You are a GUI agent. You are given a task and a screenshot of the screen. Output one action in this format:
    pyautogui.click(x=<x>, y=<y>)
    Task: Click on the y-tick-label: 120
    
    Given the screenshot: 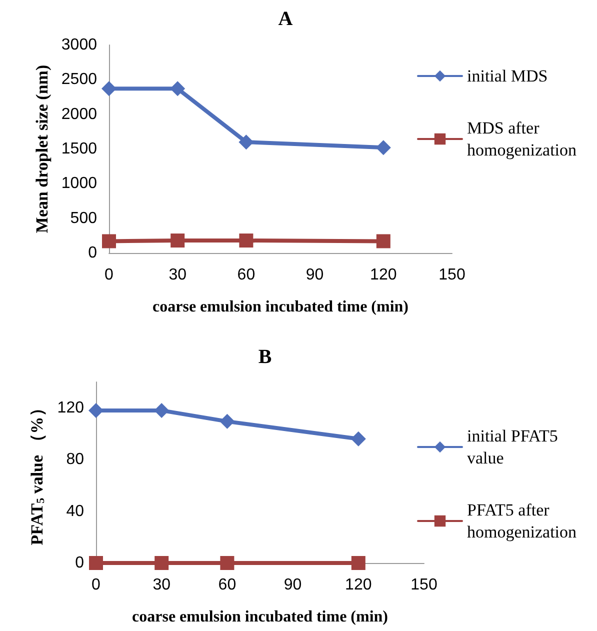 What is the action you would take?
    pyautogui.click(x=70, y=407)
    